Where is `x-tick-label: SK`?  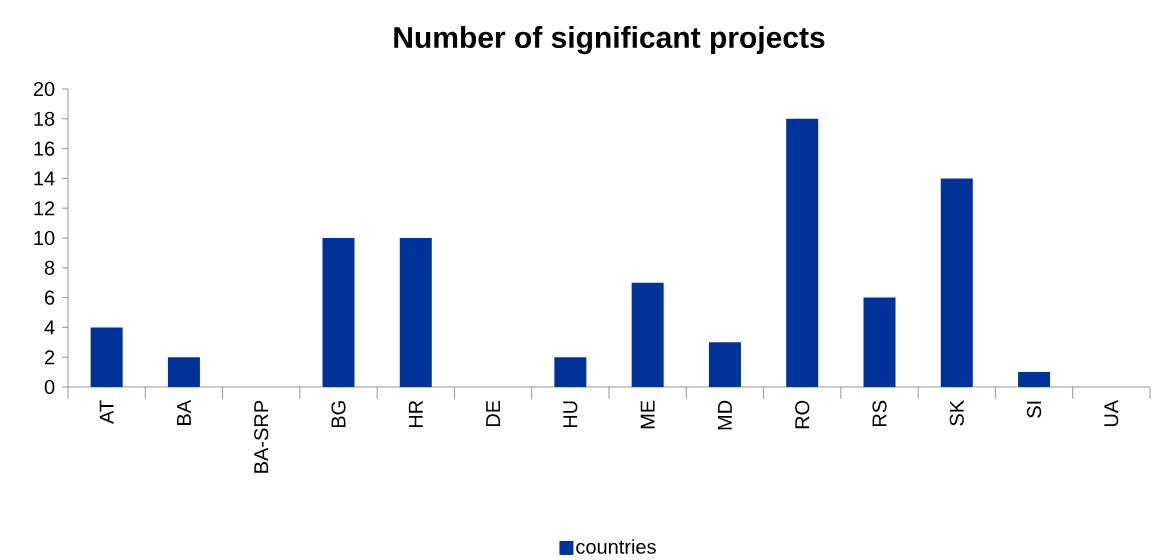
x-tick-label: SK is located at coordinates (956, 413).